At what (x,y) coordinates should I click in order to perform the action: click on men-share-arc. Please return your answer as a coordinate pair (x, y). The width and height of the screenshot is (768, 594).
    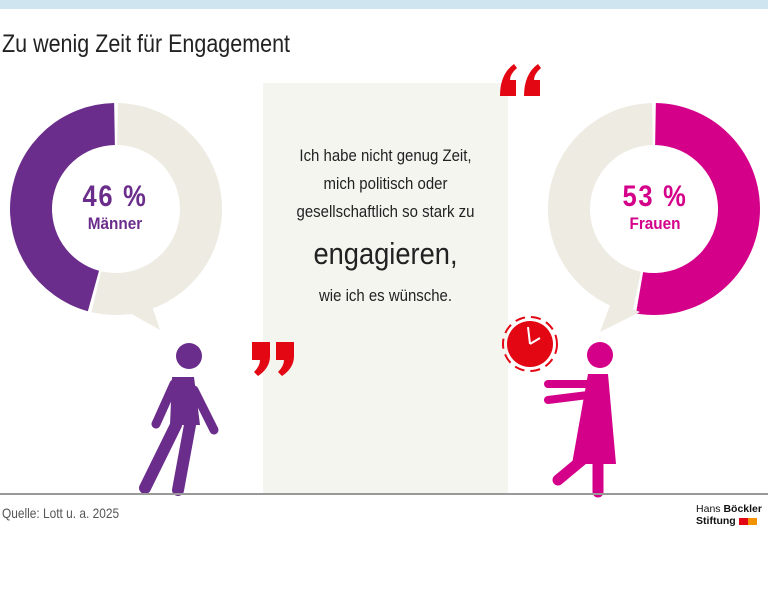
    Looking at the image, I should click on (62, 207).